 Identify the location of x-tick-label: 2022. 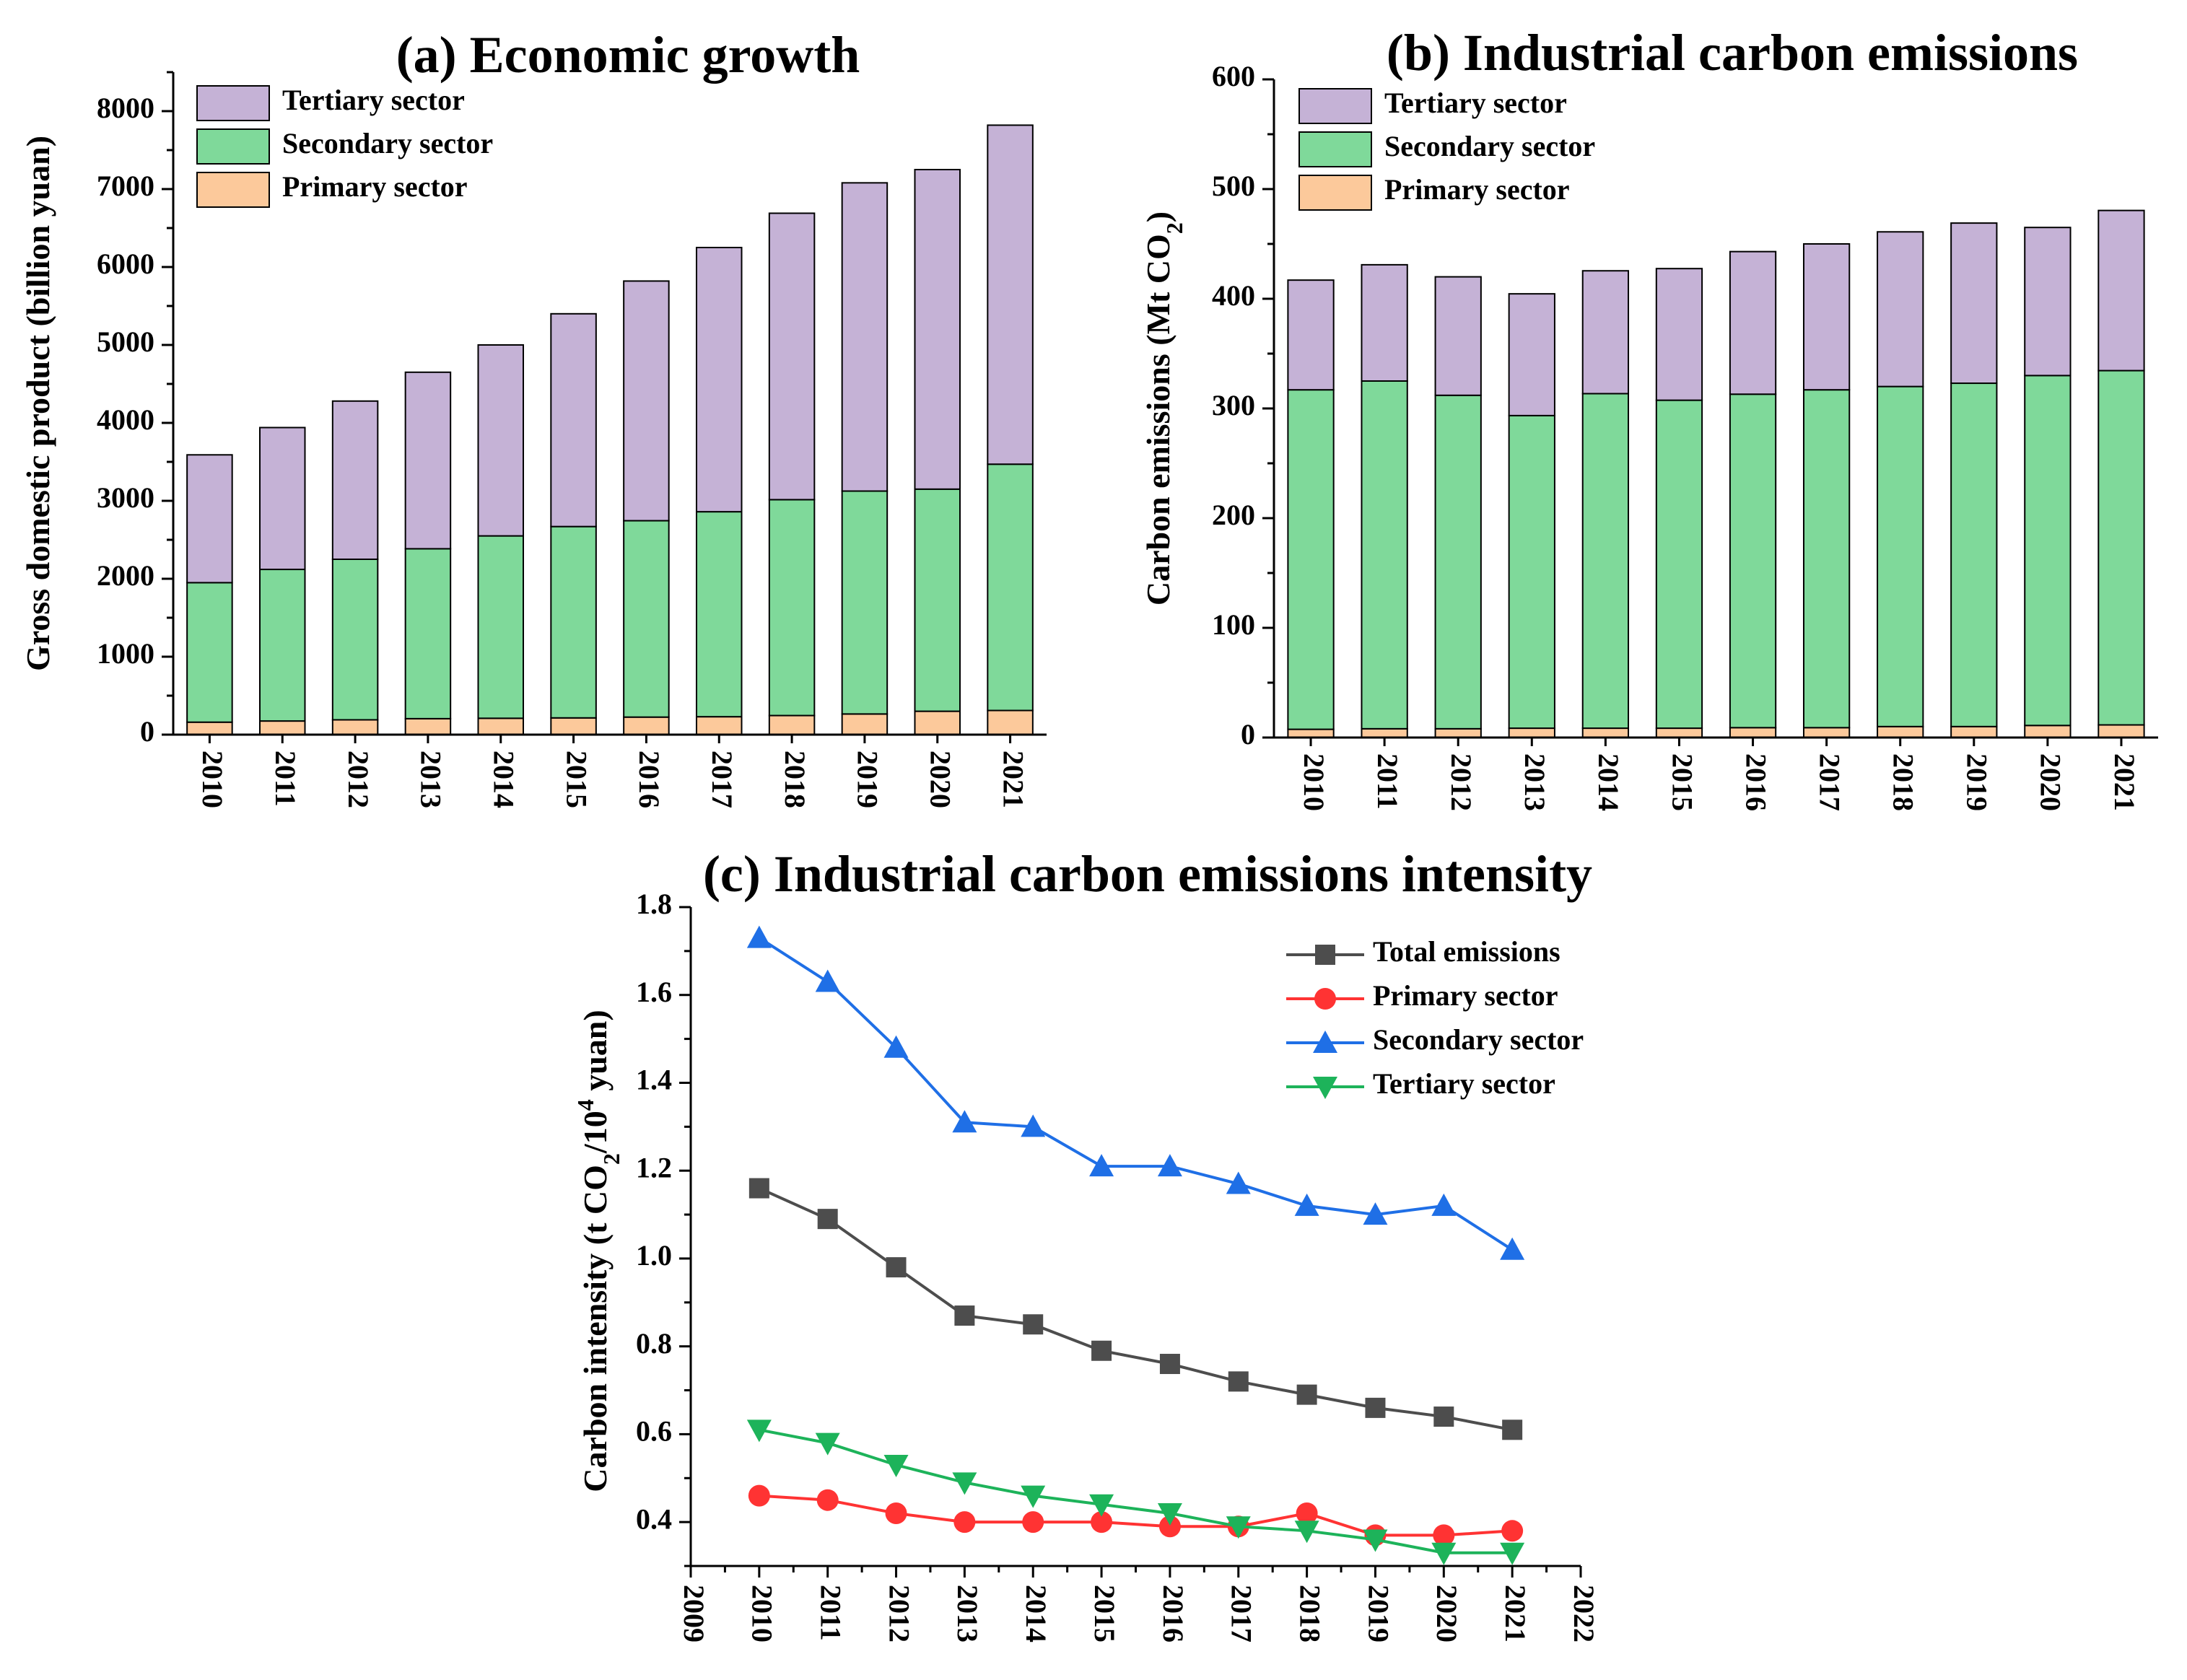
(1584, 1613).